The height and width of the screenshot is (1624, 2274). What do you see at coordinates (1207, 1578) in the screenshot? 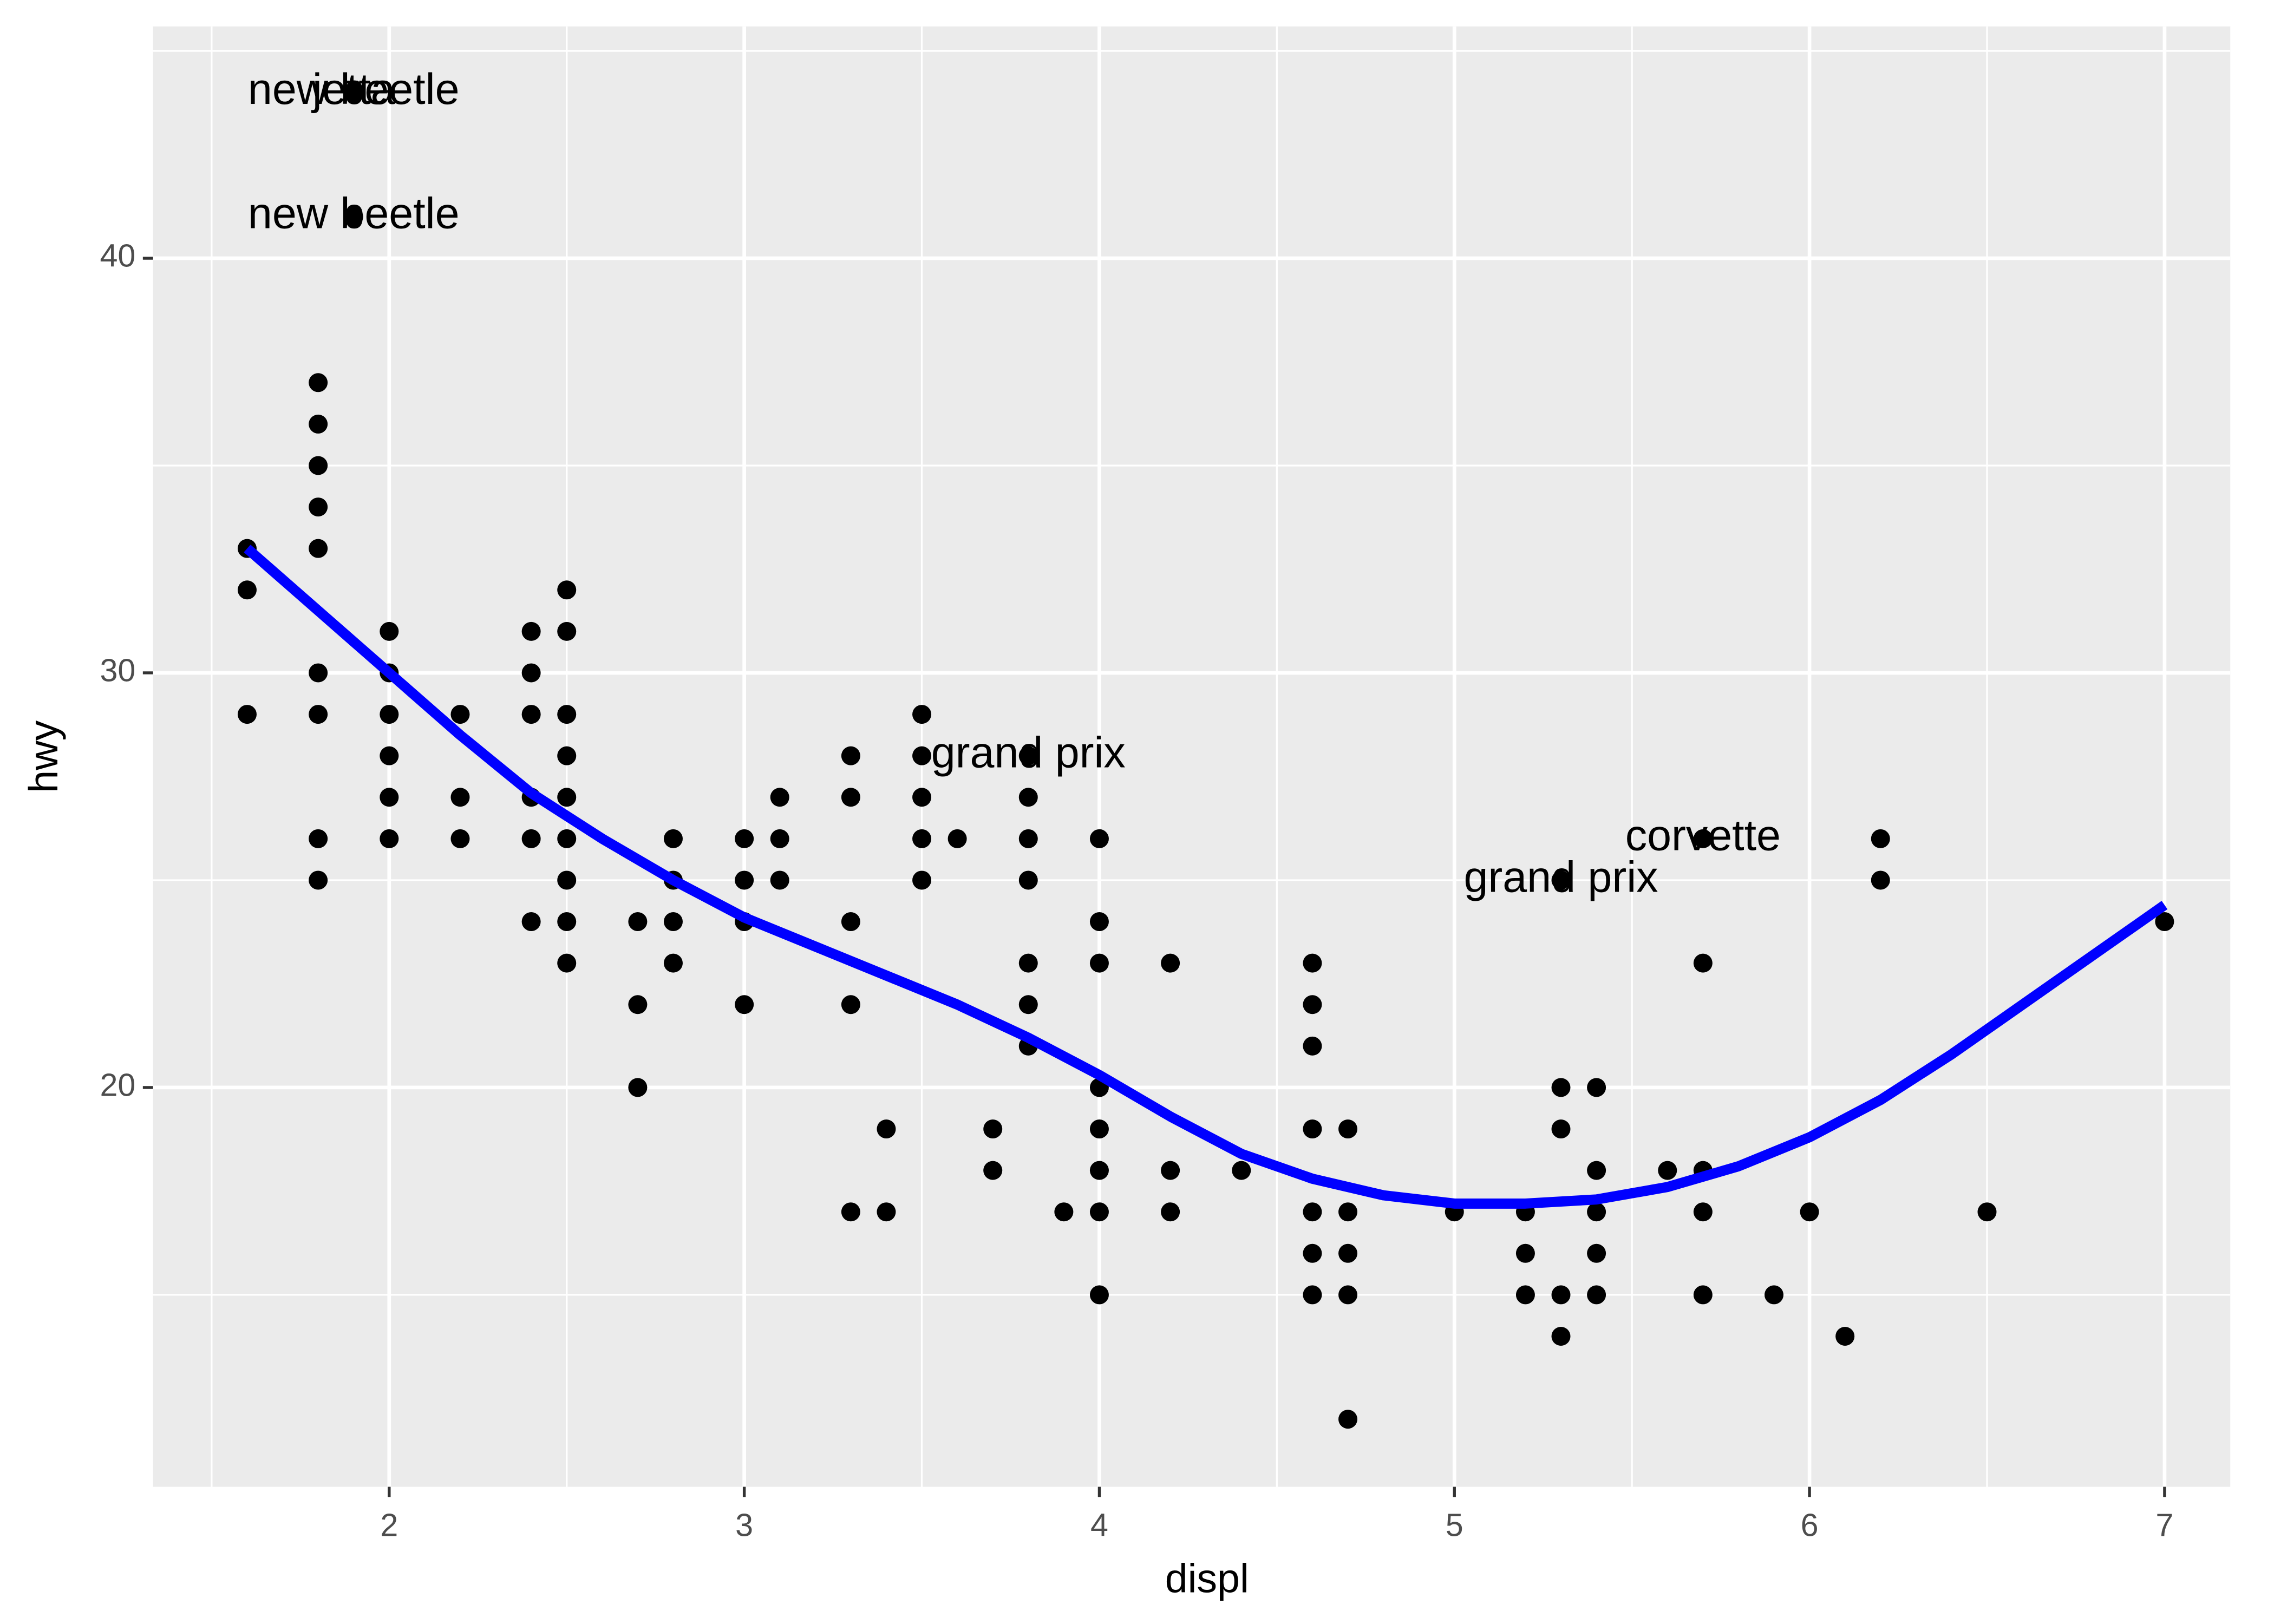
I see `x-axis-title: displ` at bounding box center [1207, 1578].